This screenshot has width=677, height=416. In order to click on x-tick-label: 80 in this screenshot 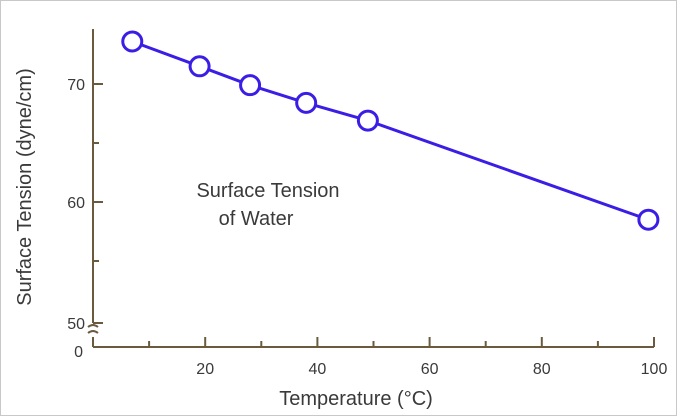, I will do `click(542, 369)`.